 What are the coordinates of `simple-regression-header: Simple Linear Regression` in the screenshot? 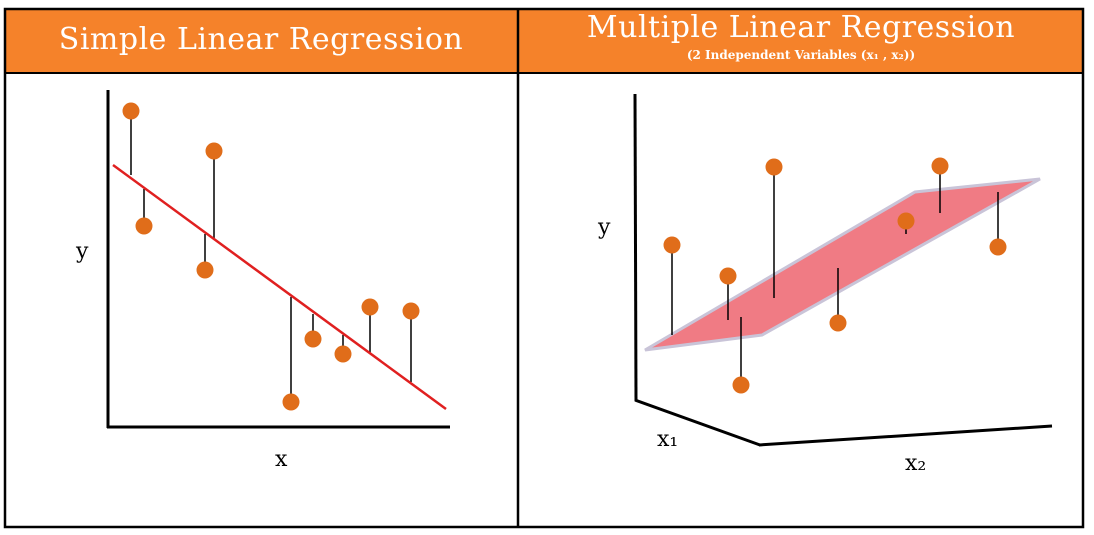 It's located at (261, 40).